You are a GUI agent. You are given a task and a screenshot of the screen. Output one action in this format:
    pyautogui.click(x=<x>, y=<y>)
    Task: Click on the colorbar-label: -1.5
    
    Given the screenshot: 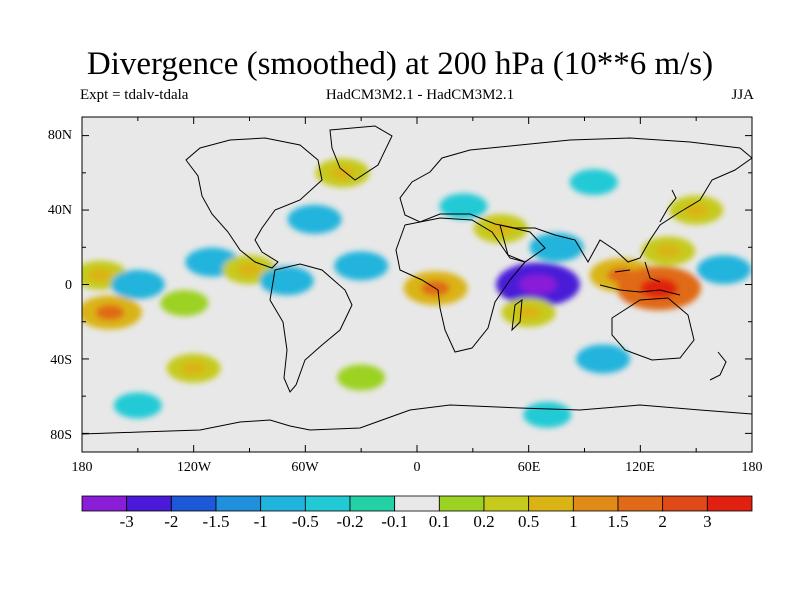 What is the action you would take?
    pyautogui.click(x=216, y=521)
    